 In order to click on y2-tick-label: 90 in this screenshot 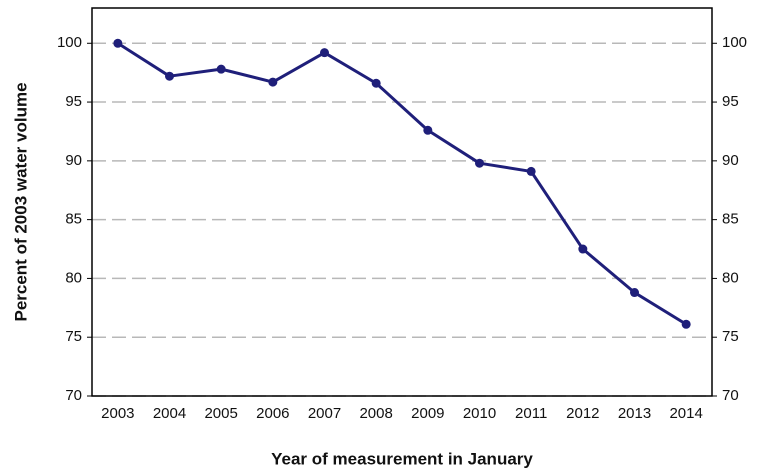, I will do `click(730, 160)`.